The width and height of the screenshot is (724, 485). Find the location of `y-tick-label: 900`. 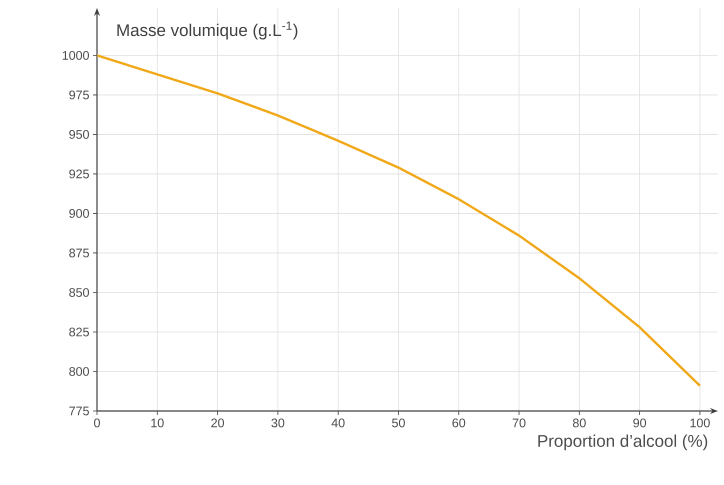

y-tick-label: 900 is located at coordinates (79, 213).